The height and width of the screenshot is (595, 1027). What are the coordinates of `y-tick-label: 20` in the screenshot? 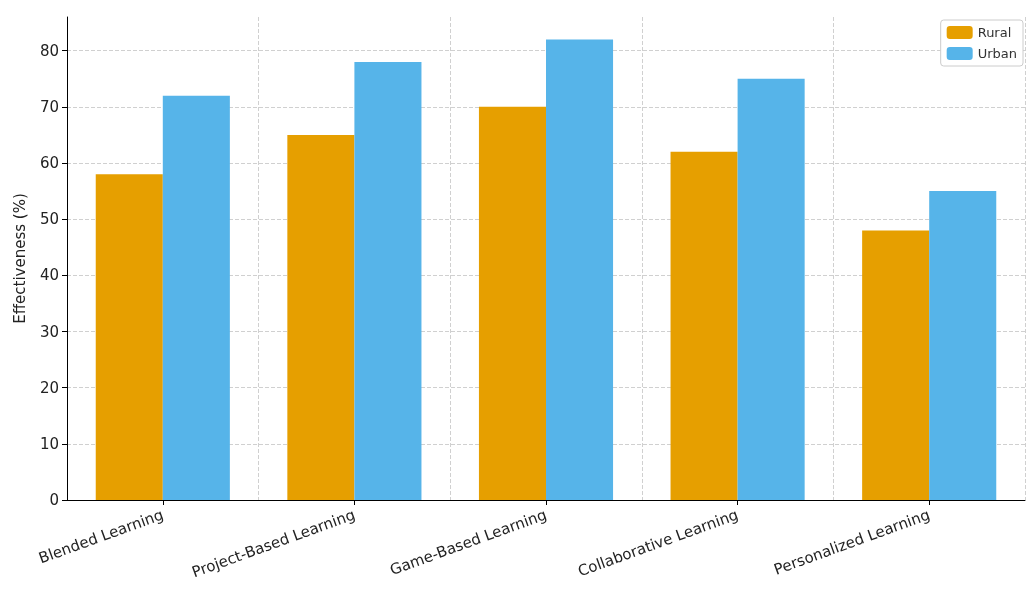 It's located at (49, 387).